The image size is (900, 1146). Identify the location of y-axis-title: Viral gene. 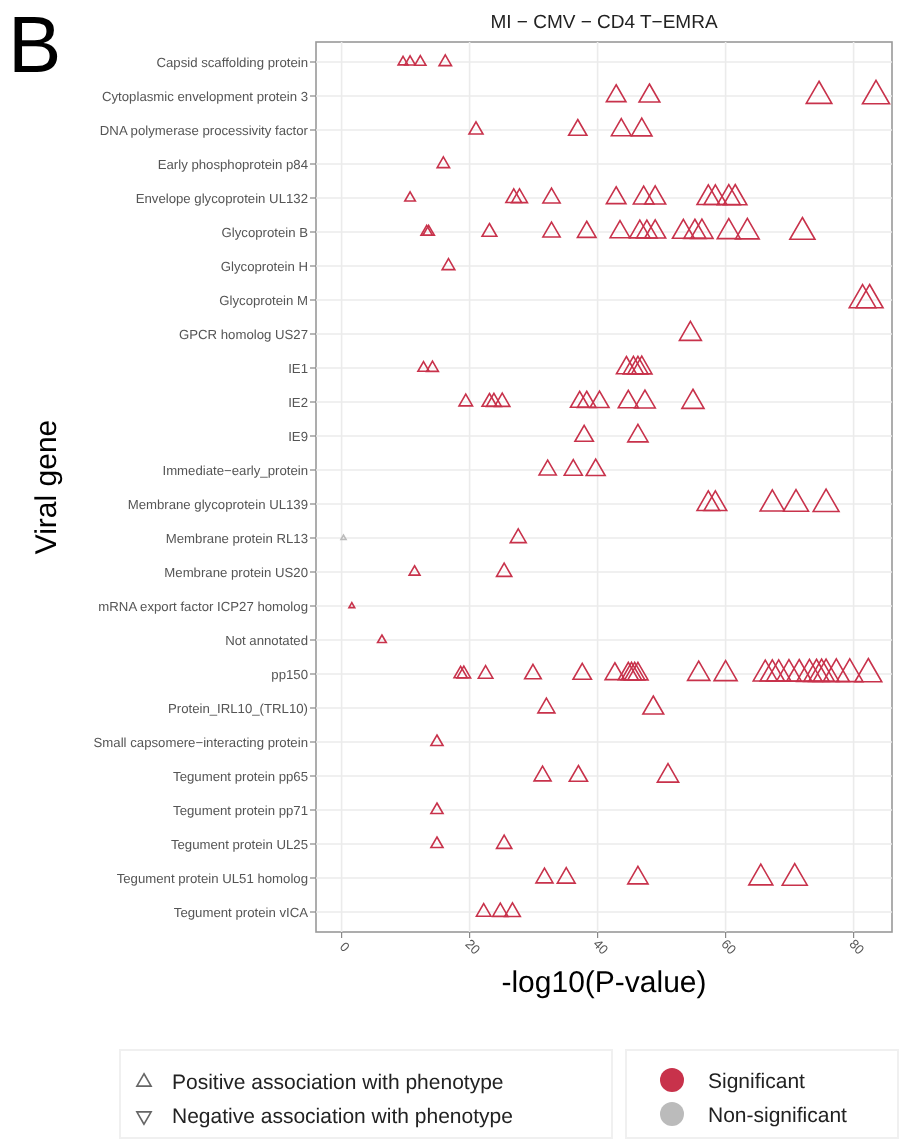
(47, 487).